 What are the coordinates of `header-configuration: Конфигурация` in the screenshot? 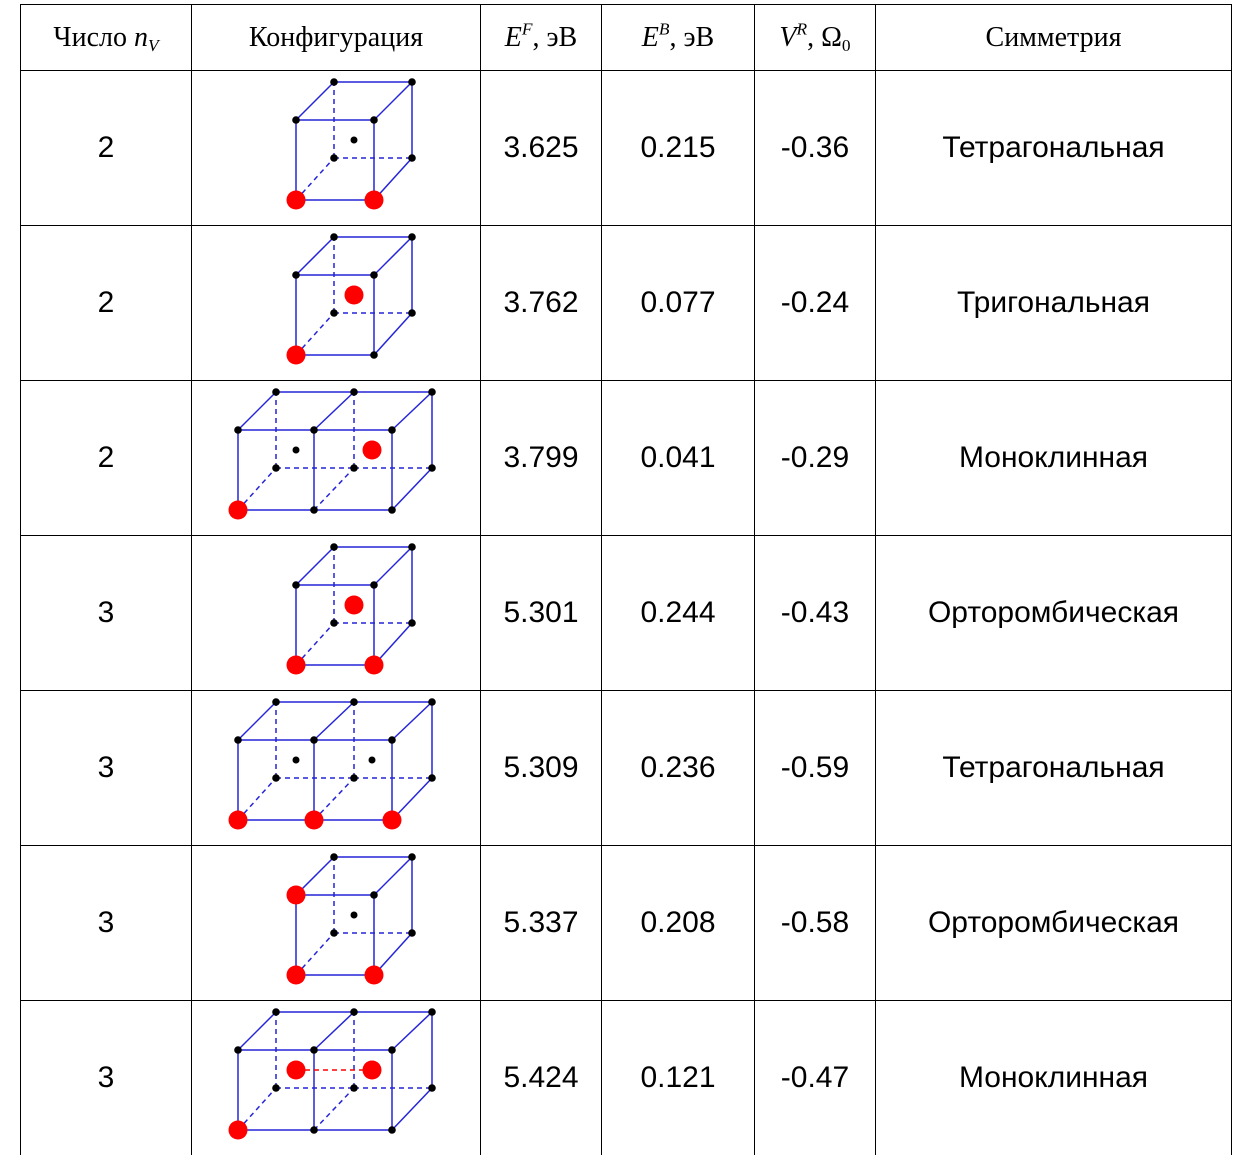 It's located at (336, 38).